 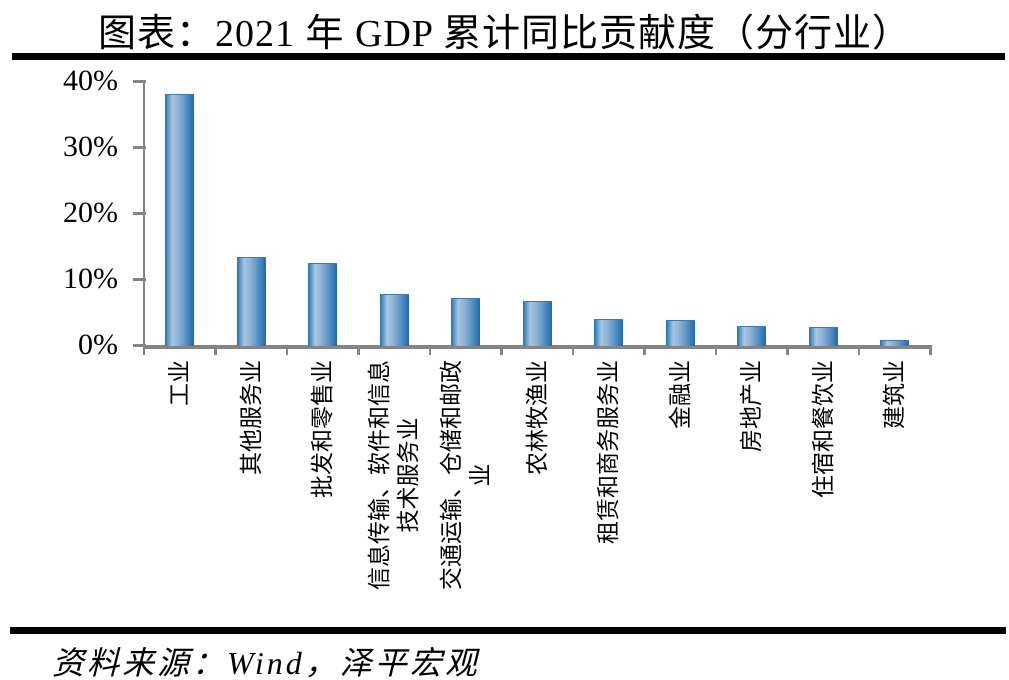 I want to click on y-axis-line, so click(x=143, y=214).